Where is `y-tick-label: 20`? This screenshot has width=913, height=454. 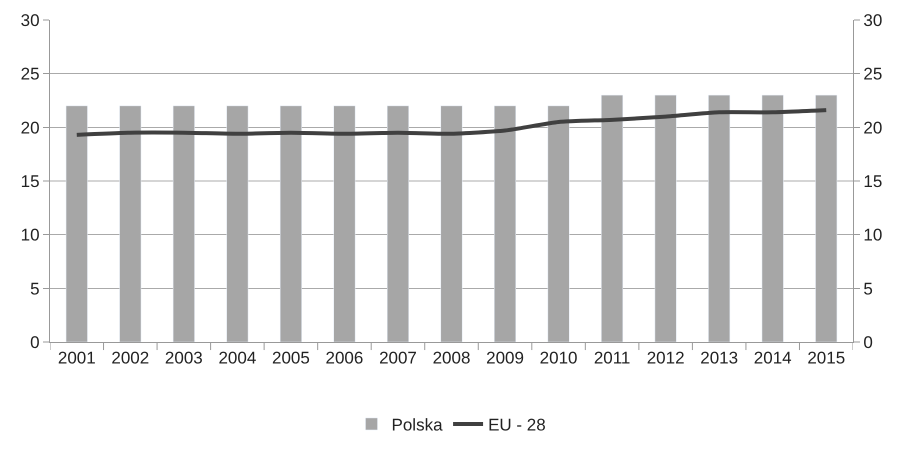
y-tick-label: 20 is located at coordinates (30, 128).